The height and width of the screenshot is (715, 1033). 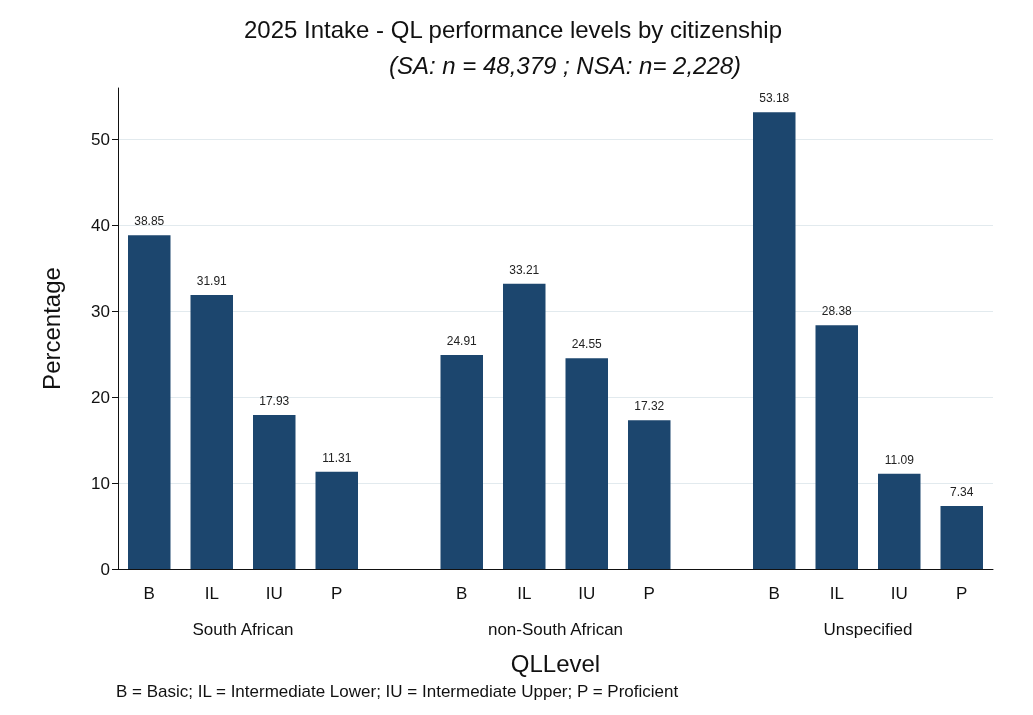 What do you see at coordinates (397, 691) in the screenshot?
I see `text: B = Basic; IL = Intermediate Lower; IU = Intermediate Upper; P = Proficient` at bounding box center [397, 691].